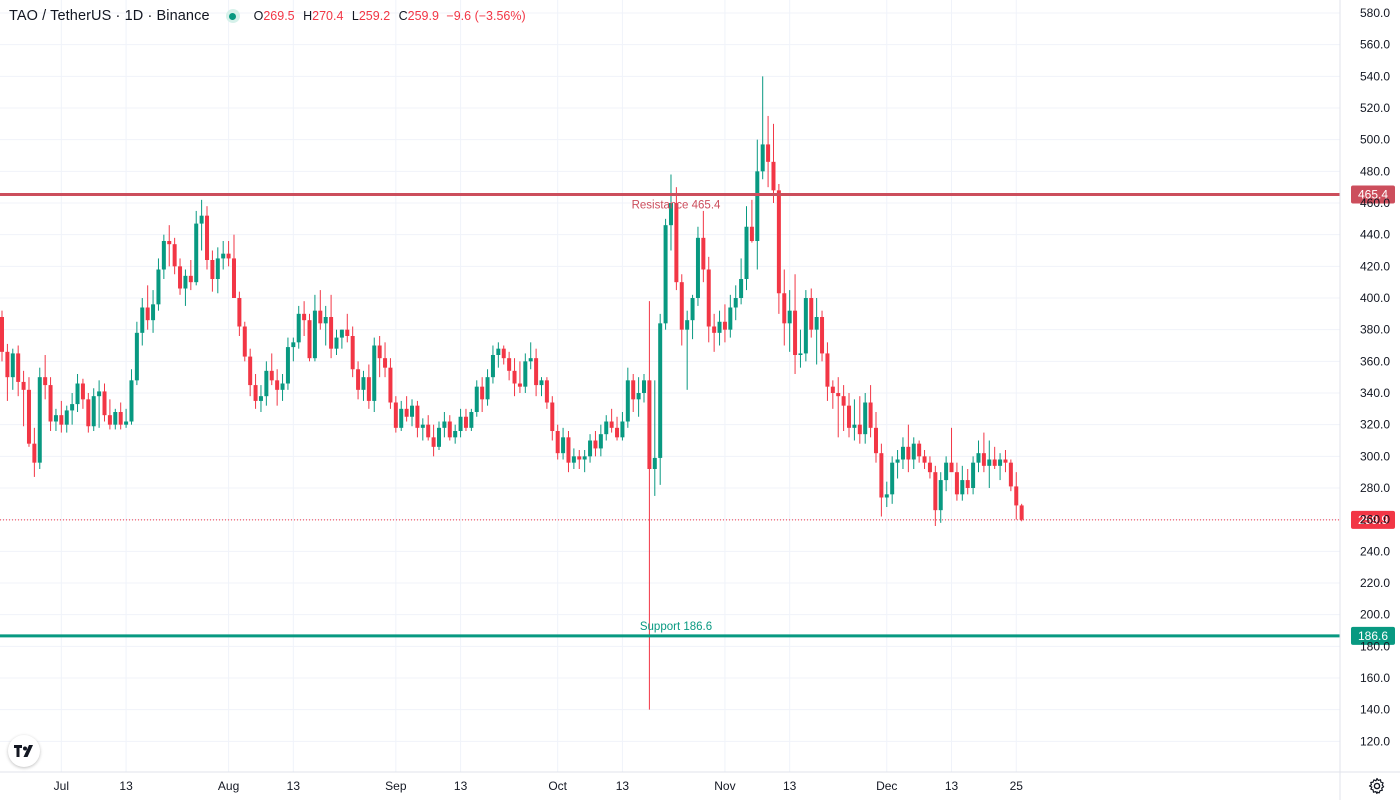  I want to click on price-tick-label: 120.0, so click(1375, 741).